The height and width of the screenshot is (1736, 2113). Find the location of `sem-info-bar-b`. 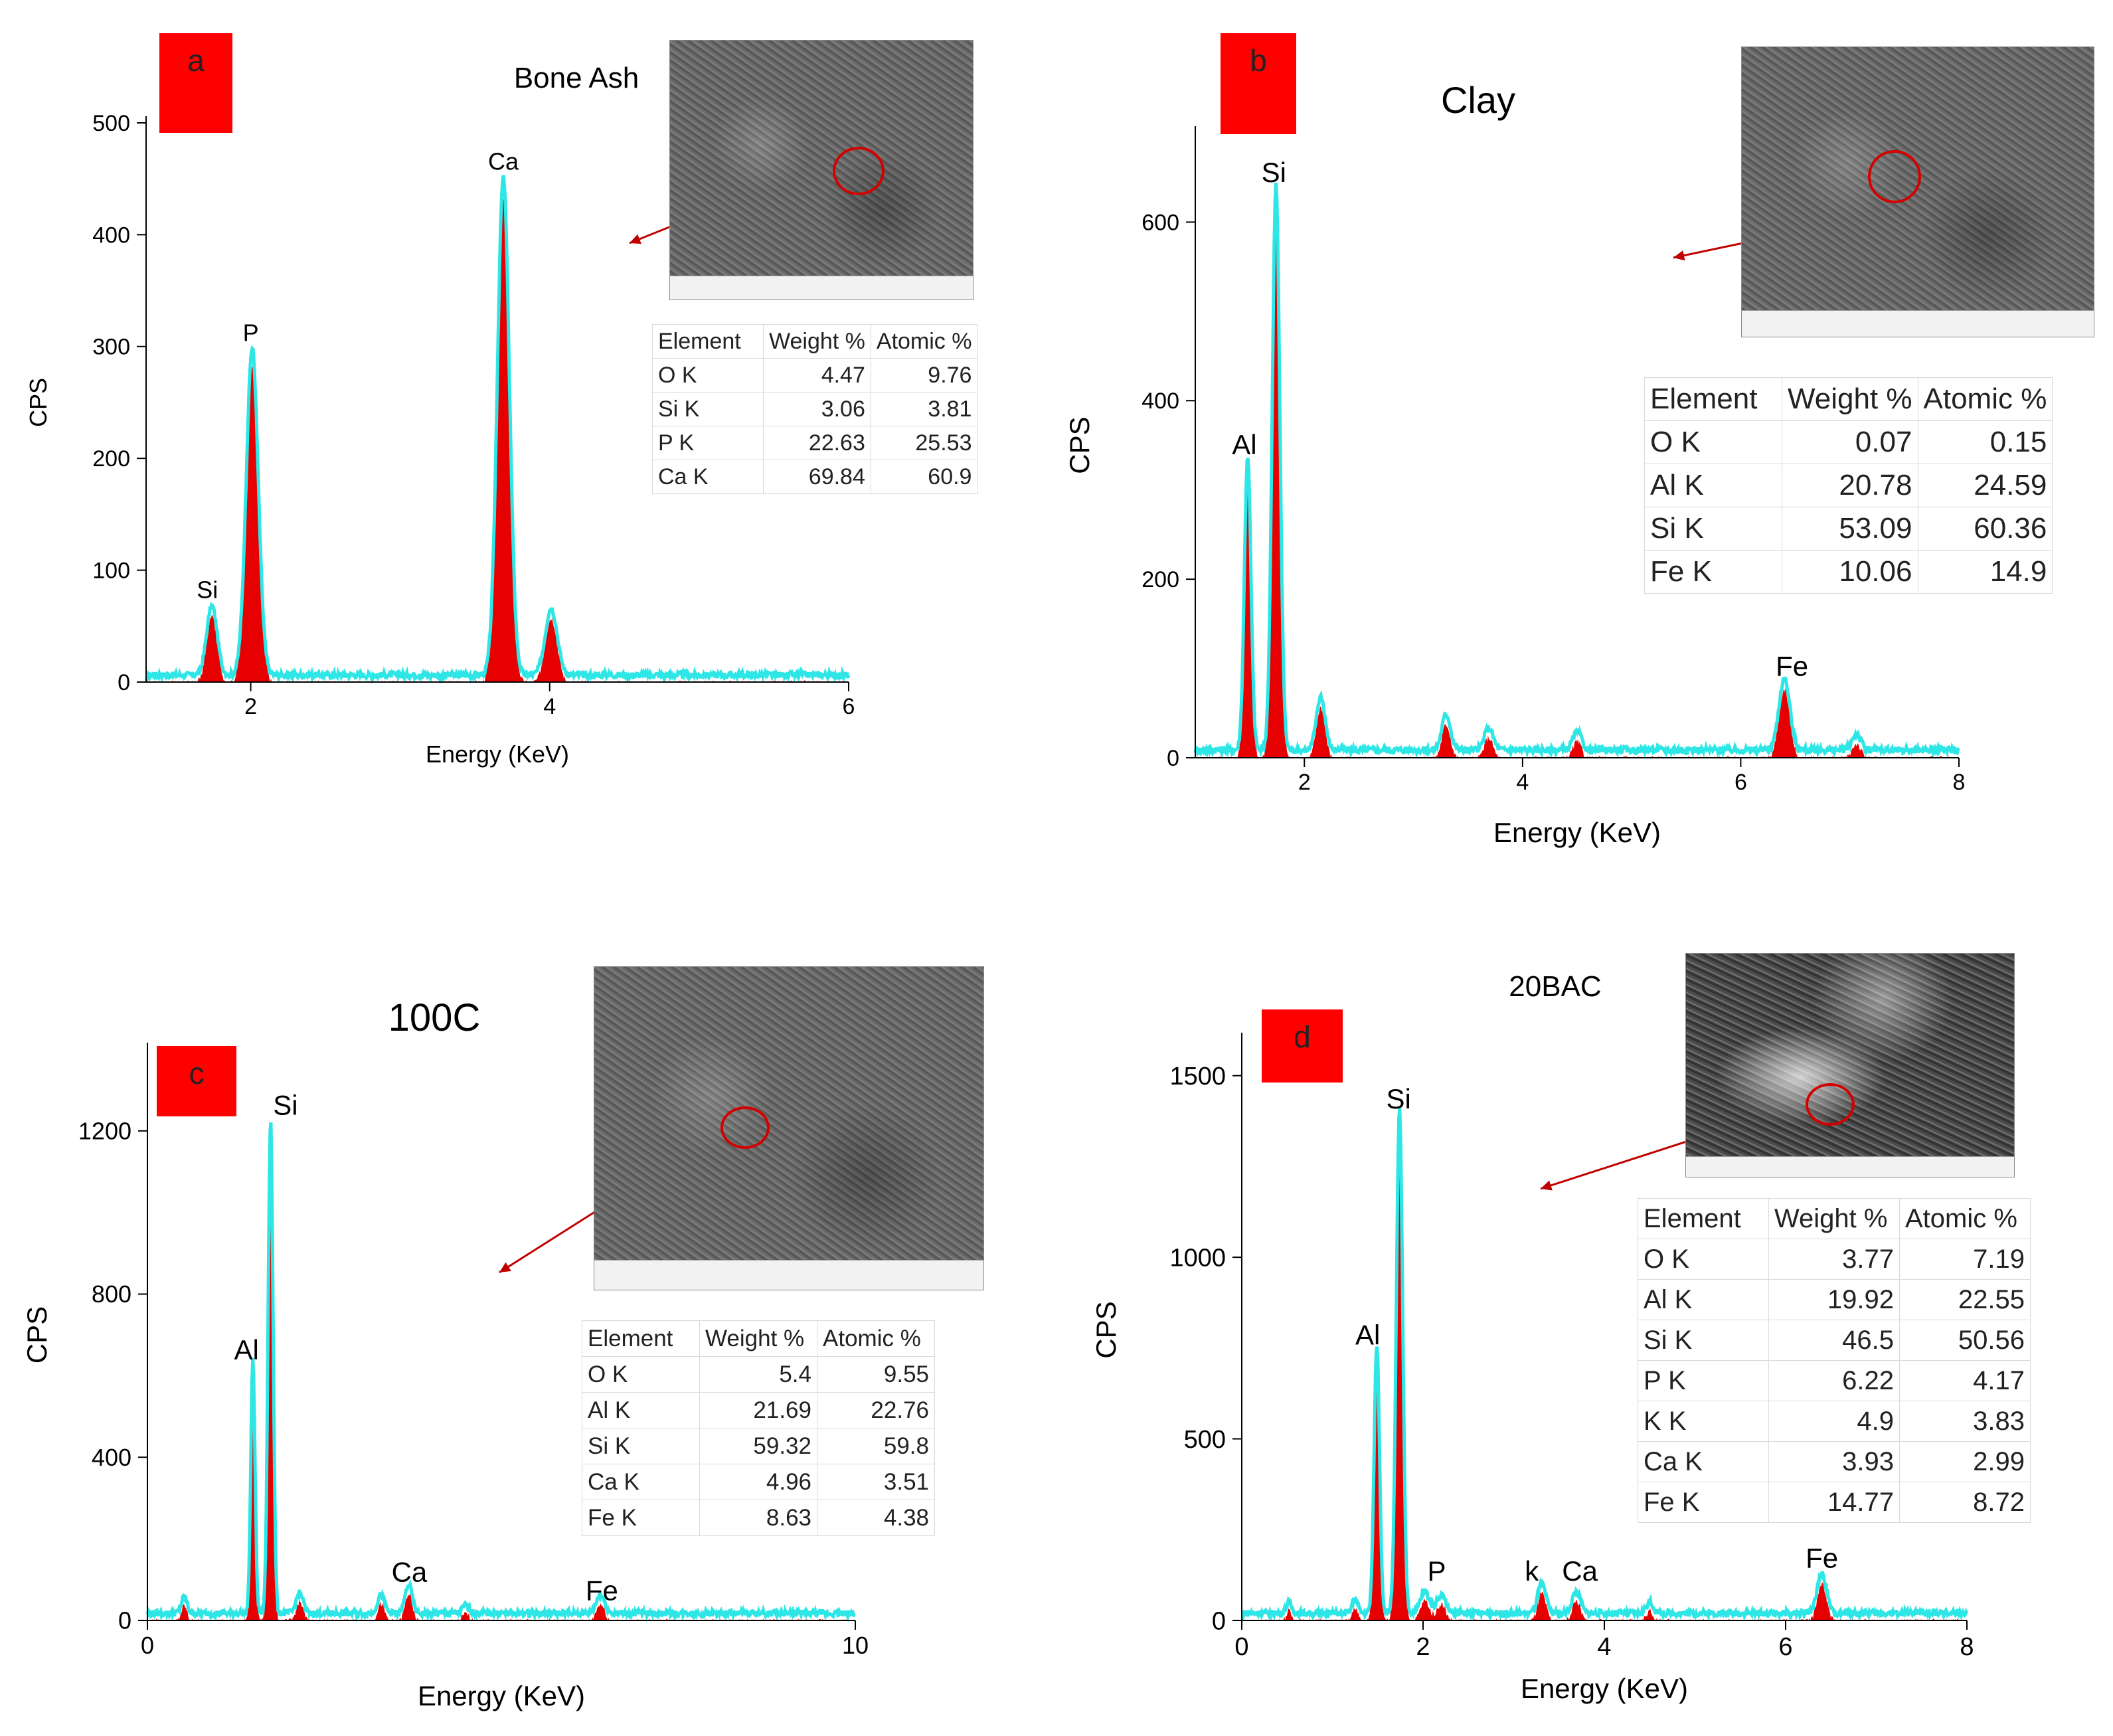

sem-info-bar-b is located at coordinates (1918, 323).